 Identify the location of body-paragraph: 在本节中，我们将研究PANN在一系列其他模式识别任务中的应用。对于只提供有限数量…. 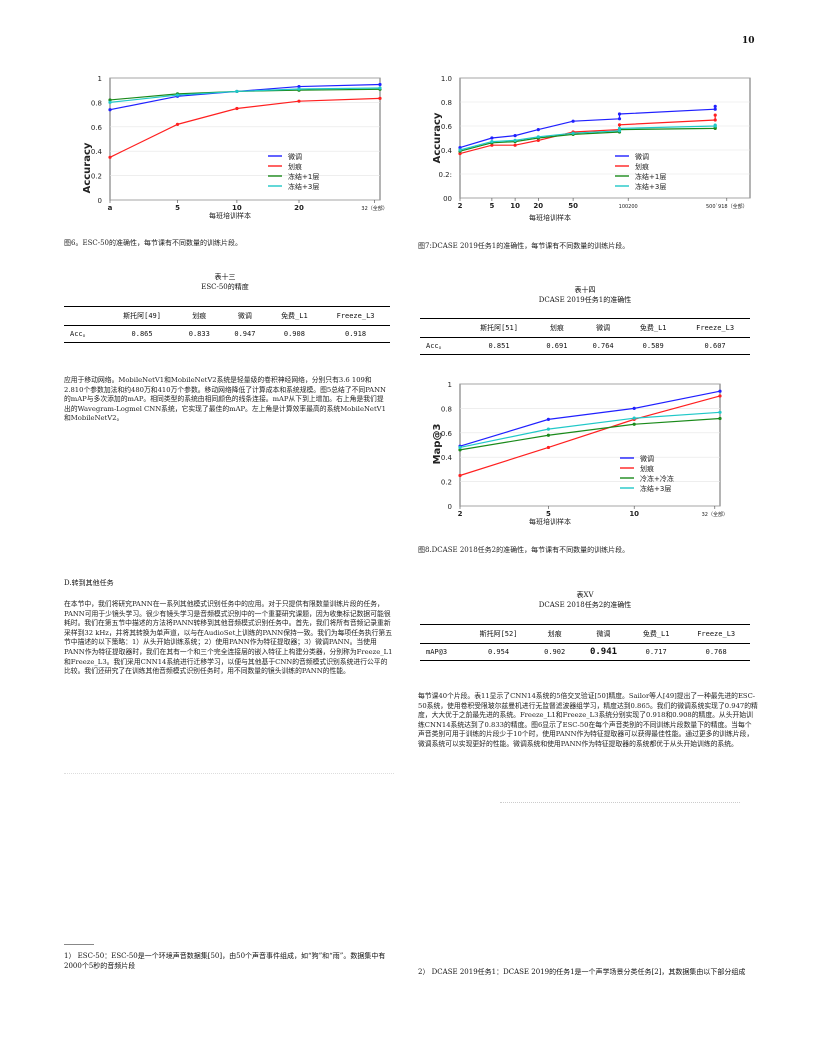
(228, 638).